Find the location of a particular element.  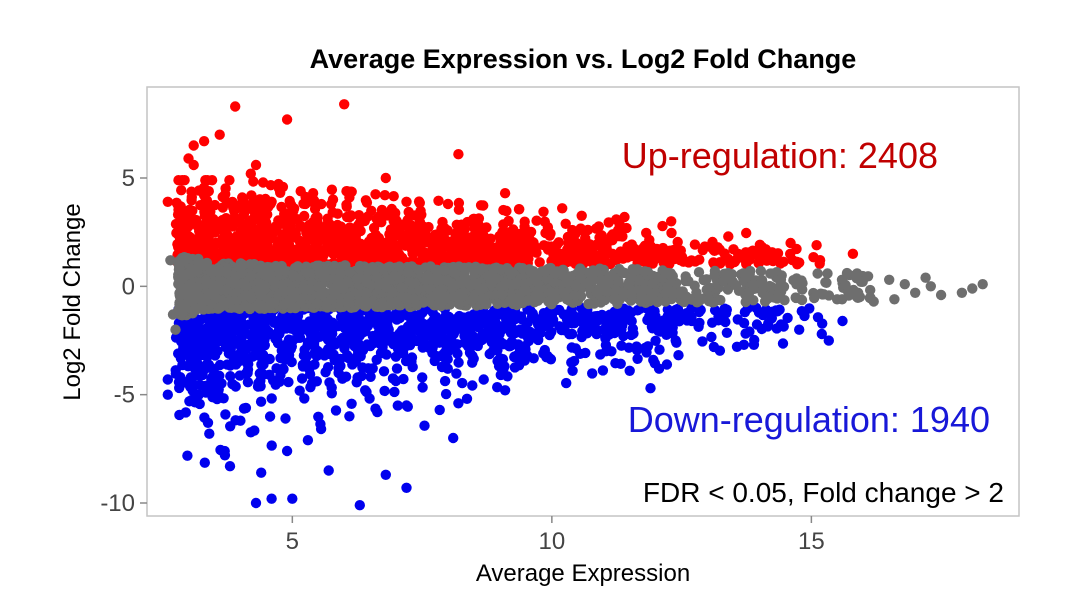

x-tick-label: 10 is located at coordinates (552, 541).